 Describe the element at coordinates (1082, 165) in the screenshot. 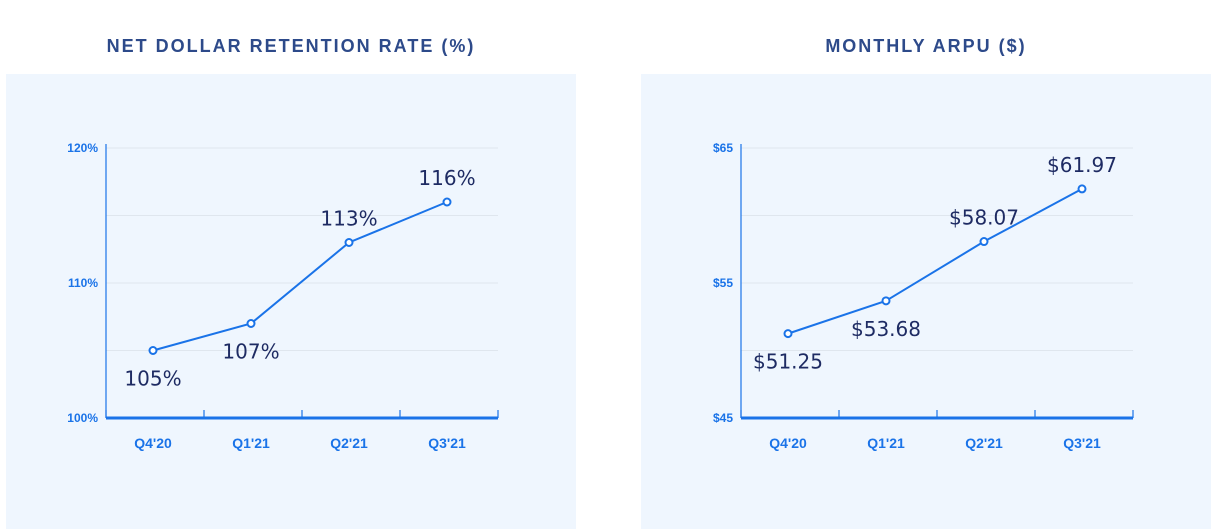

I see `data-label: $61.97` at that location.